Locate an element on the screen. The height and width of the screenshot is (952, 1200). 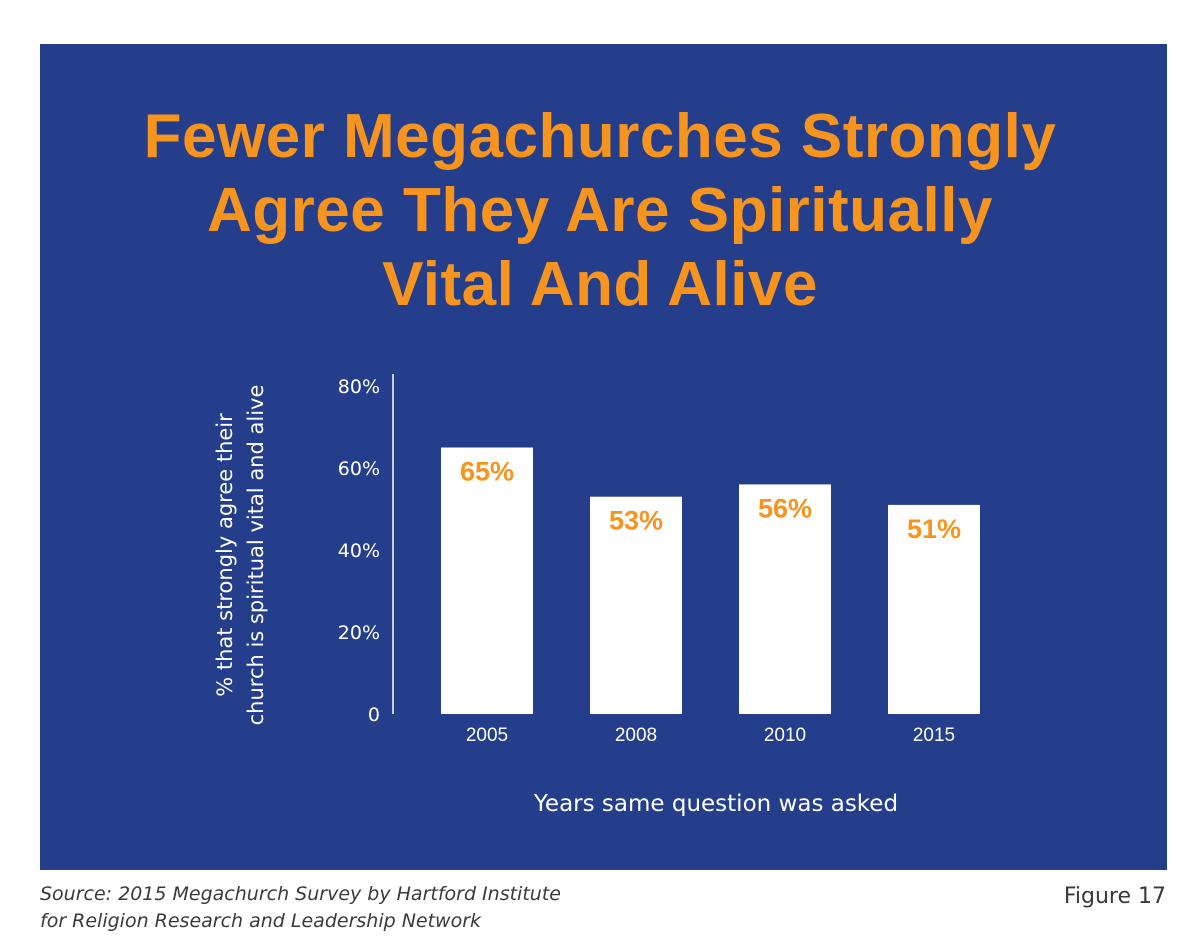
x-axis-label: Years same question was asked is located at coordinates (715, 804).